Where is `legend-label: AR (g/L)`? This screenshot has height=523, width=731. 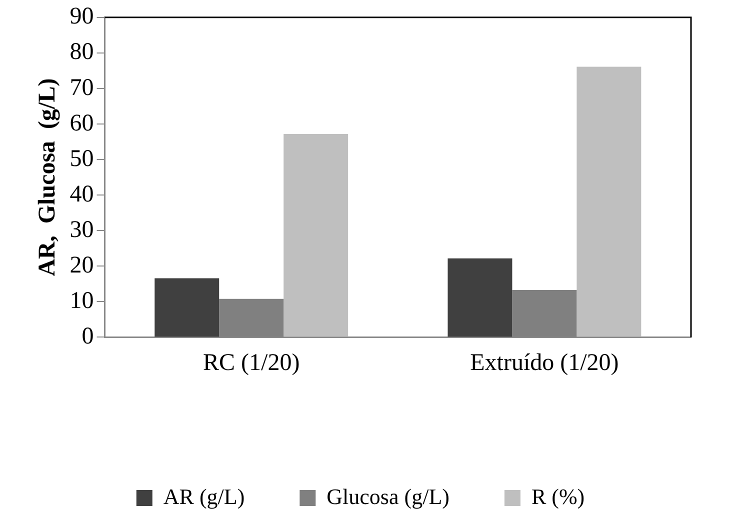 legend-label: AR (g/L) is located at coordinates (204, 496).